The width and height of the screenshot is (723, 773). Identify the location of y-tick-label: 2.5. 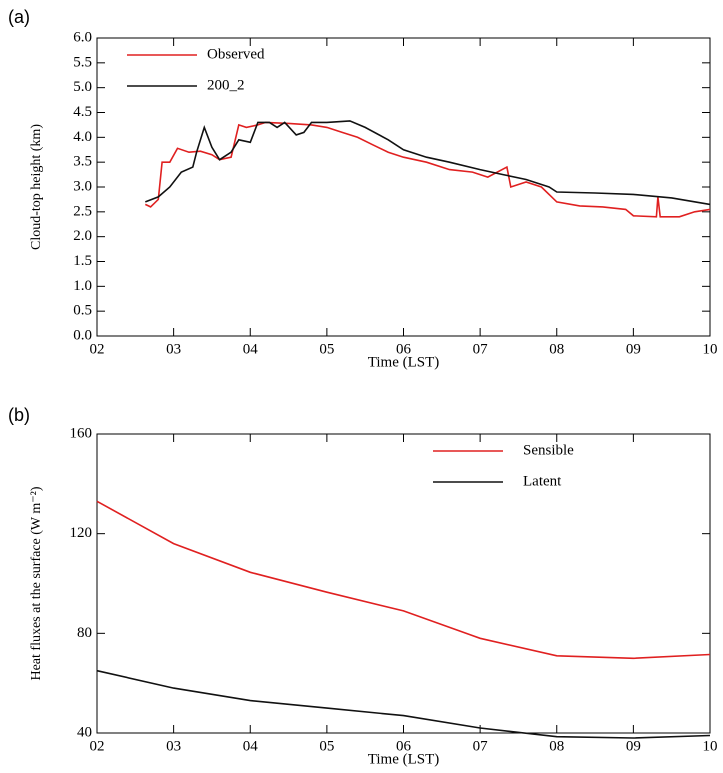
(82, 211).